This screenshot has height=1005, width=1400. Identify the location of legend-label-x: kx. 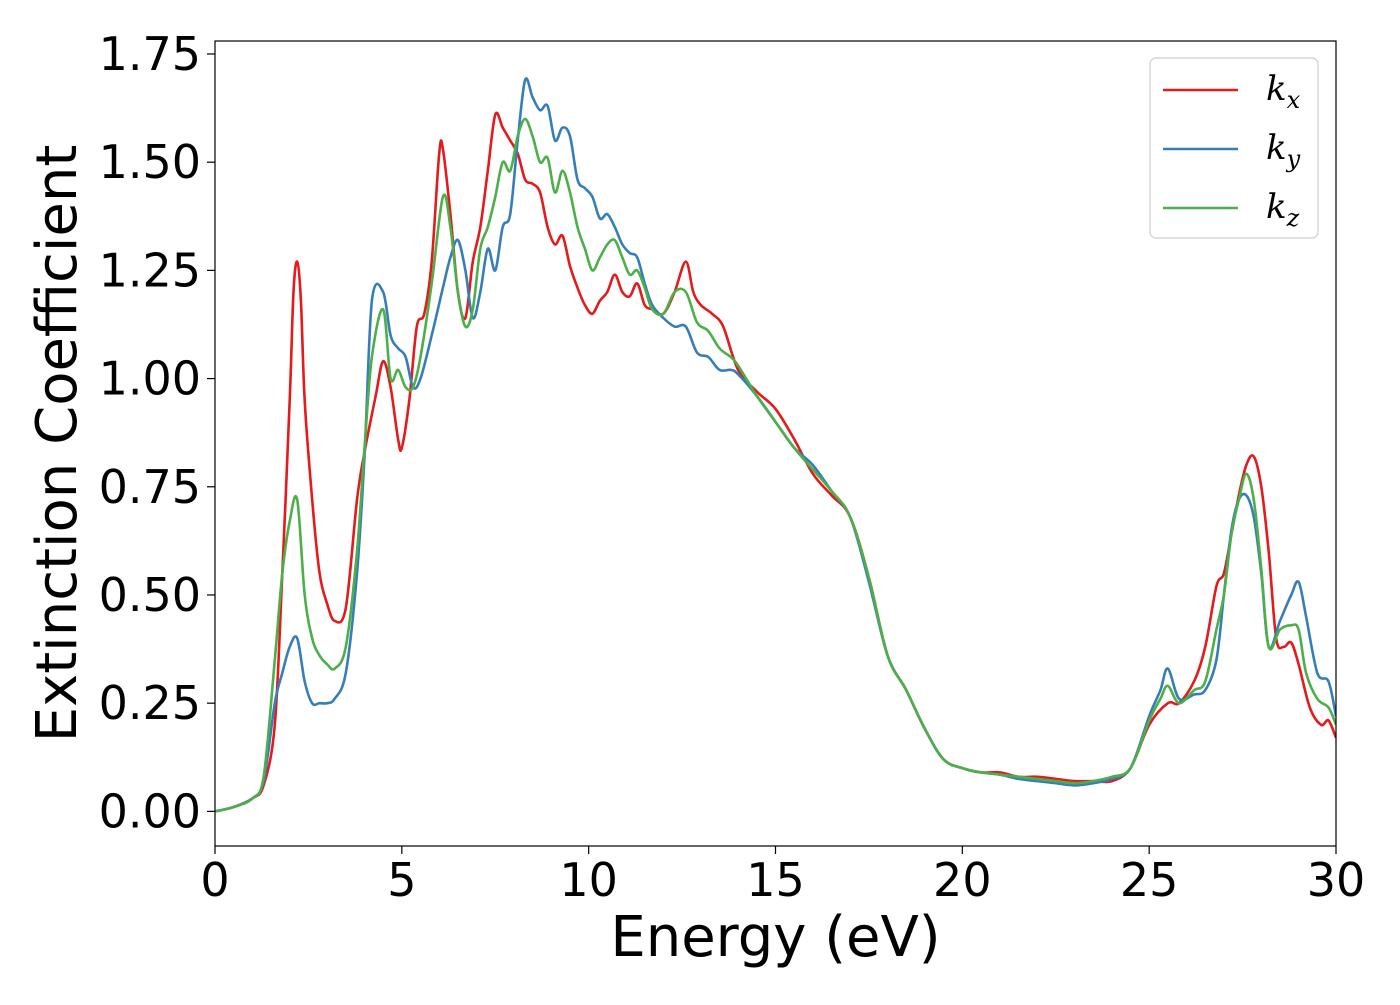
(1283, 91).